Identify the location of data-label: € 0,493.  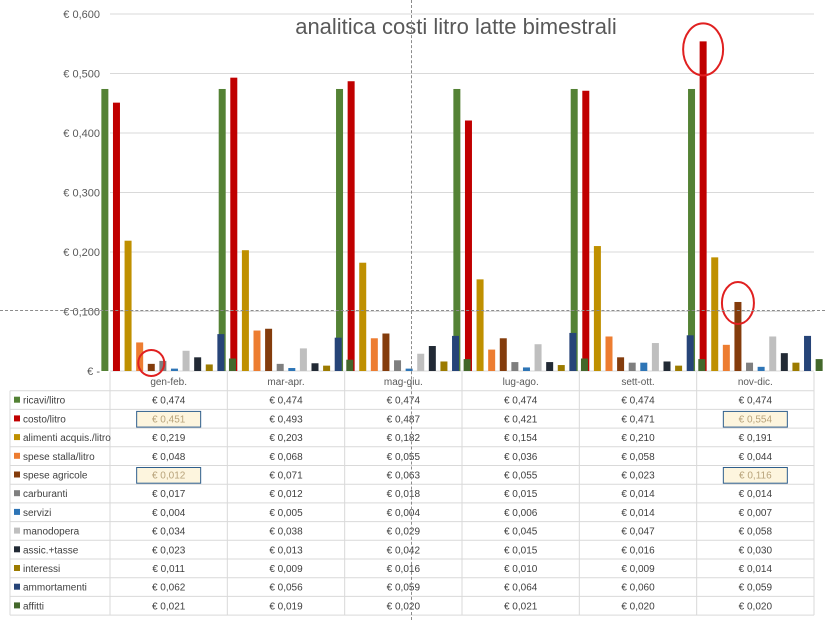
(286, 419).